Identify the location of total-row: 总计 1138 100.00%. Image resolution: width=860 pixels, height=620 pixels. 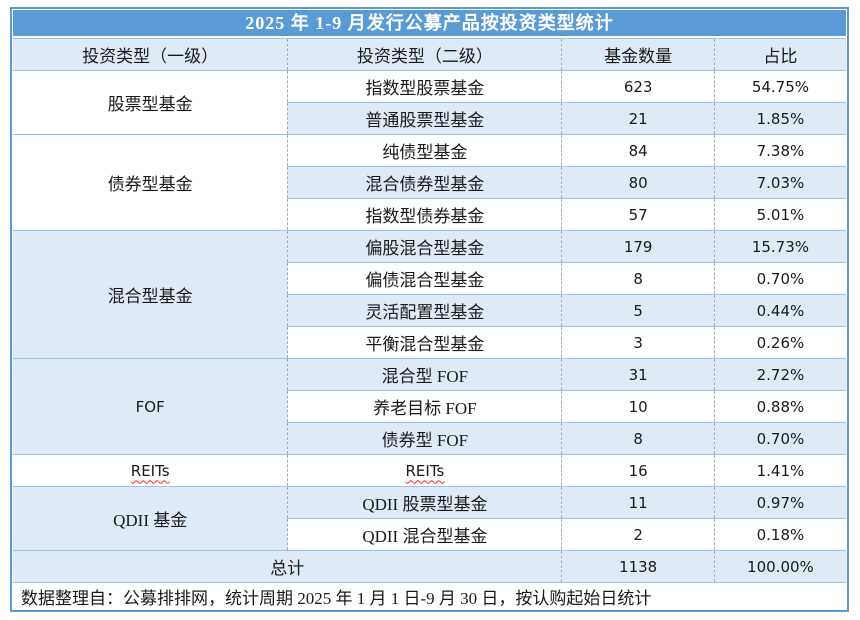
(429, 566).